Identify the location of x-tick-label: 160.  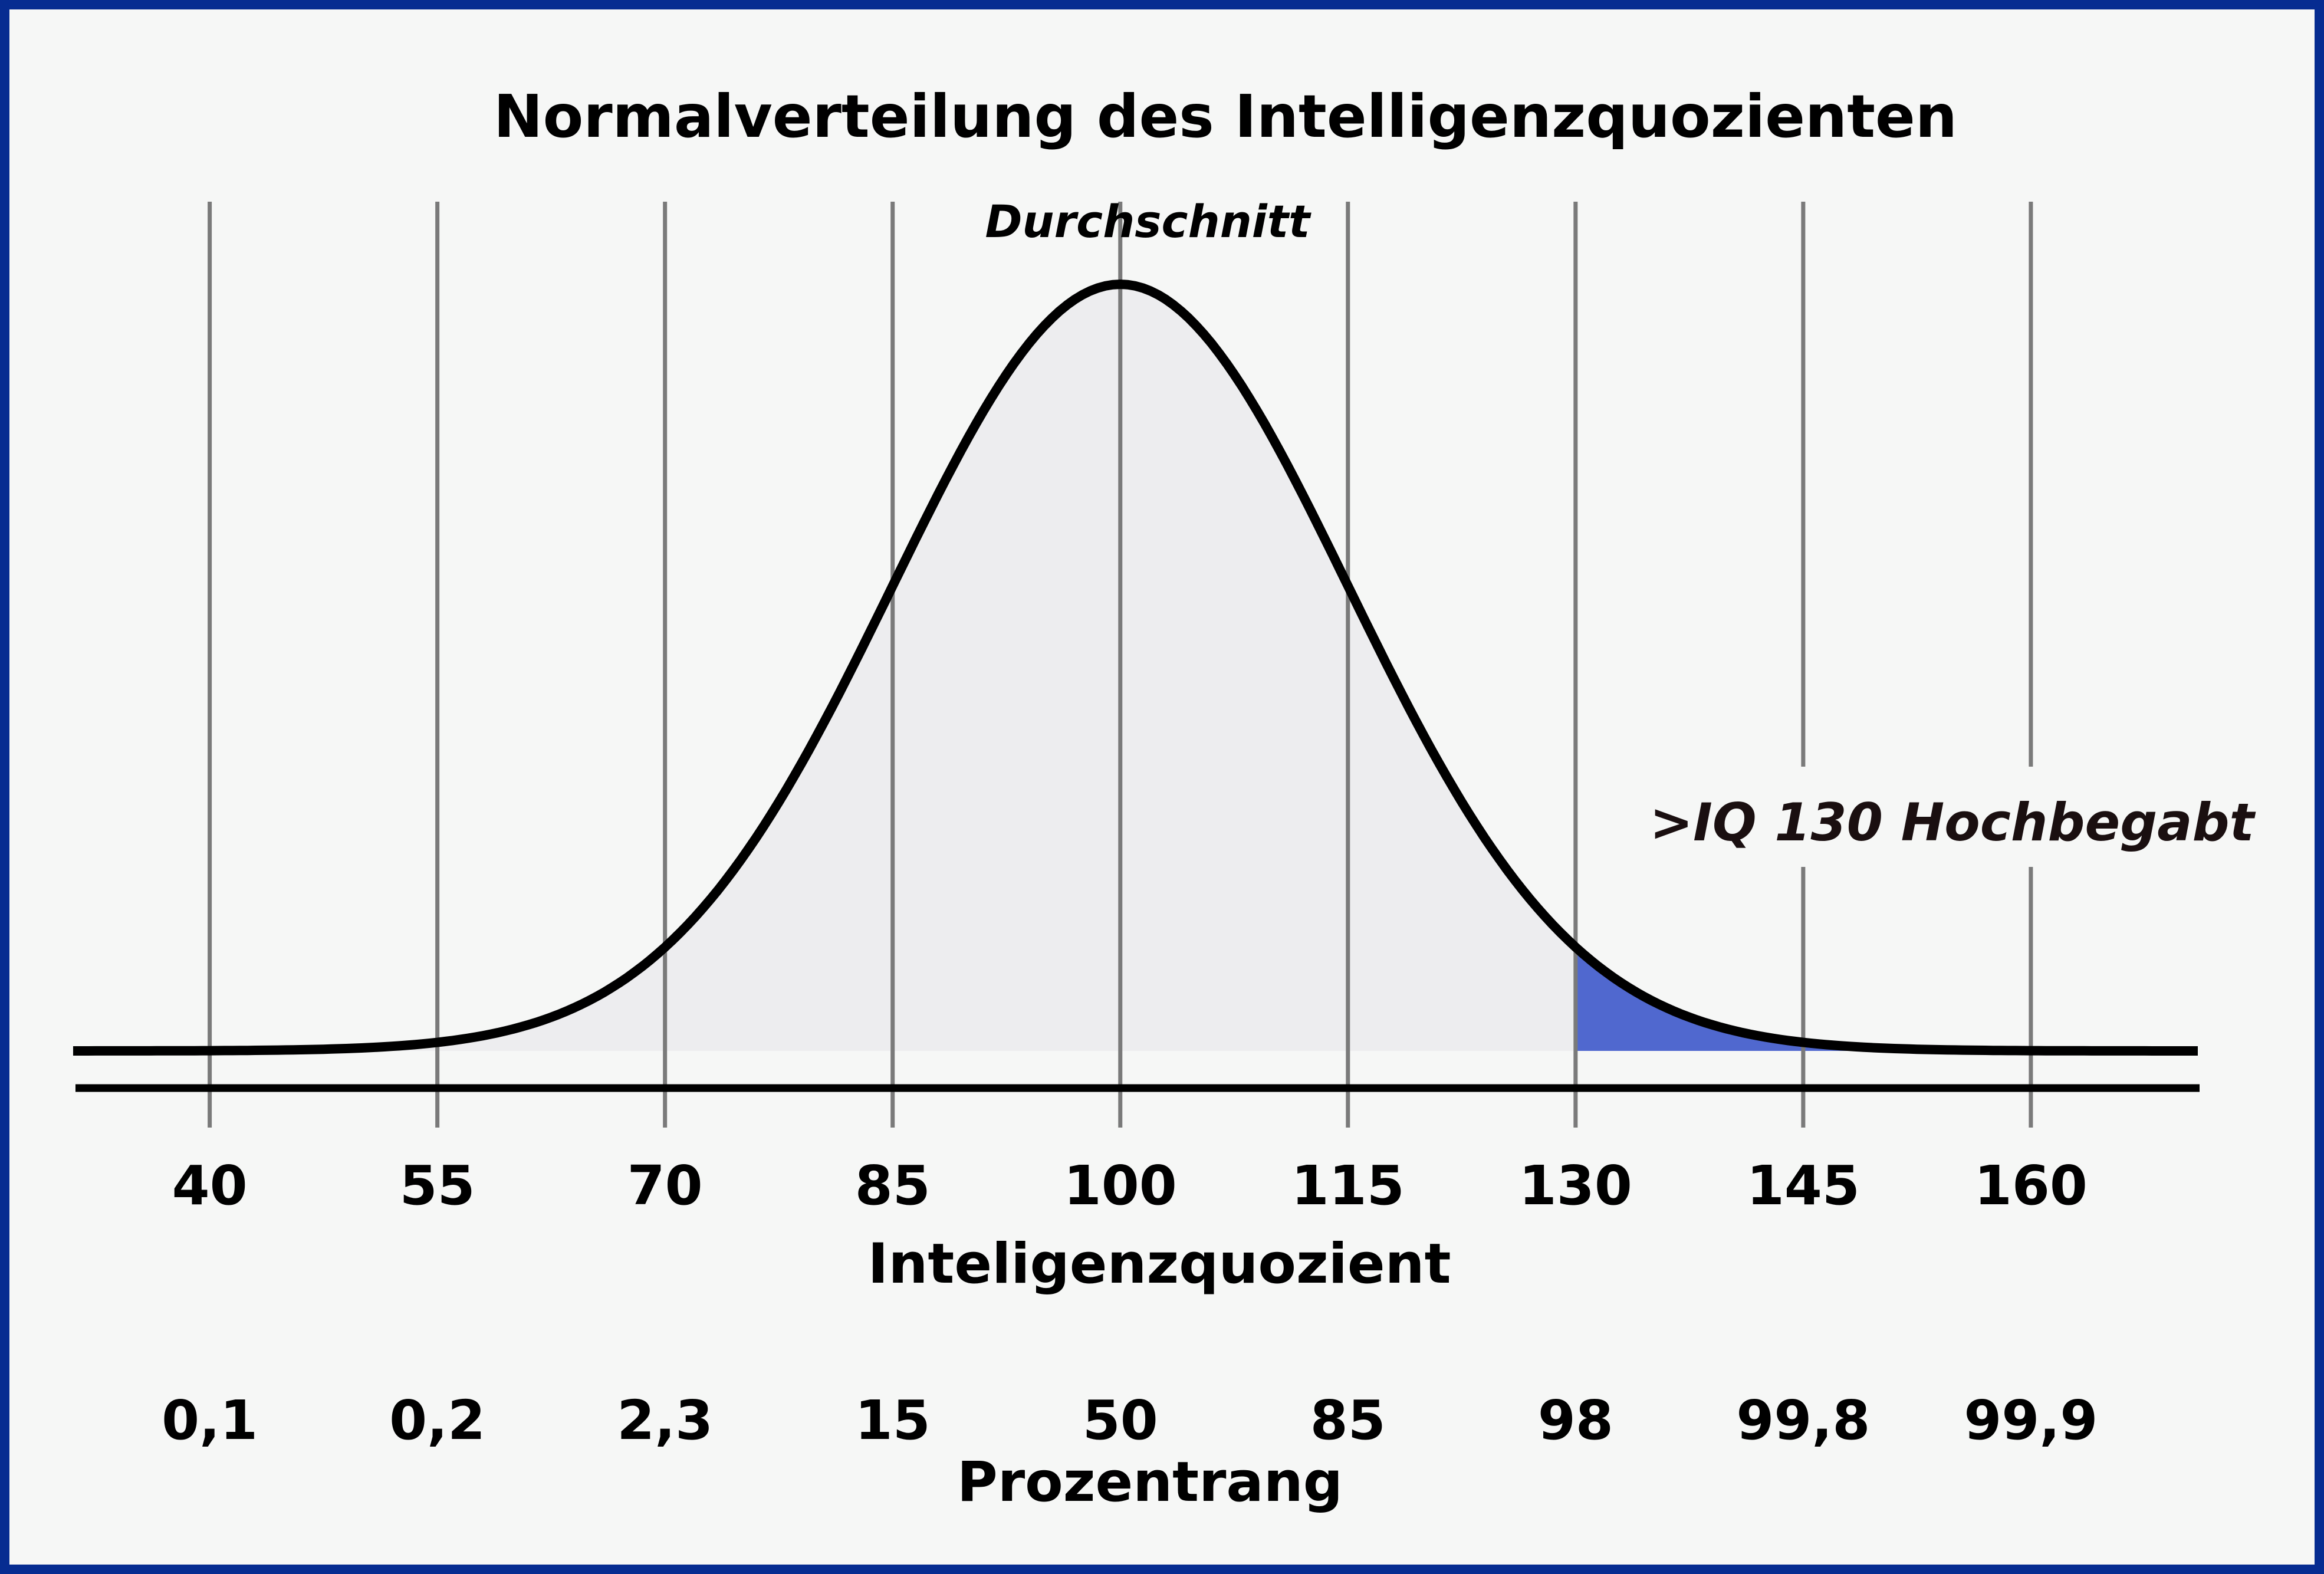
(2031, 1185).